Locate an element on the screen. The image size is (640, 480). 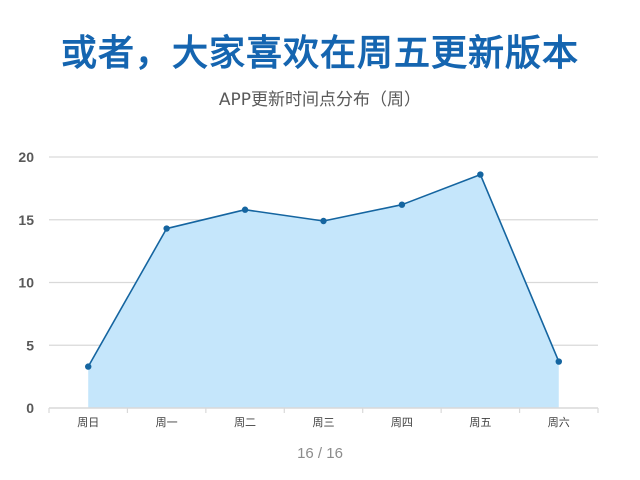
x-tick-label: 周一 is located at coordinates (167, 422).